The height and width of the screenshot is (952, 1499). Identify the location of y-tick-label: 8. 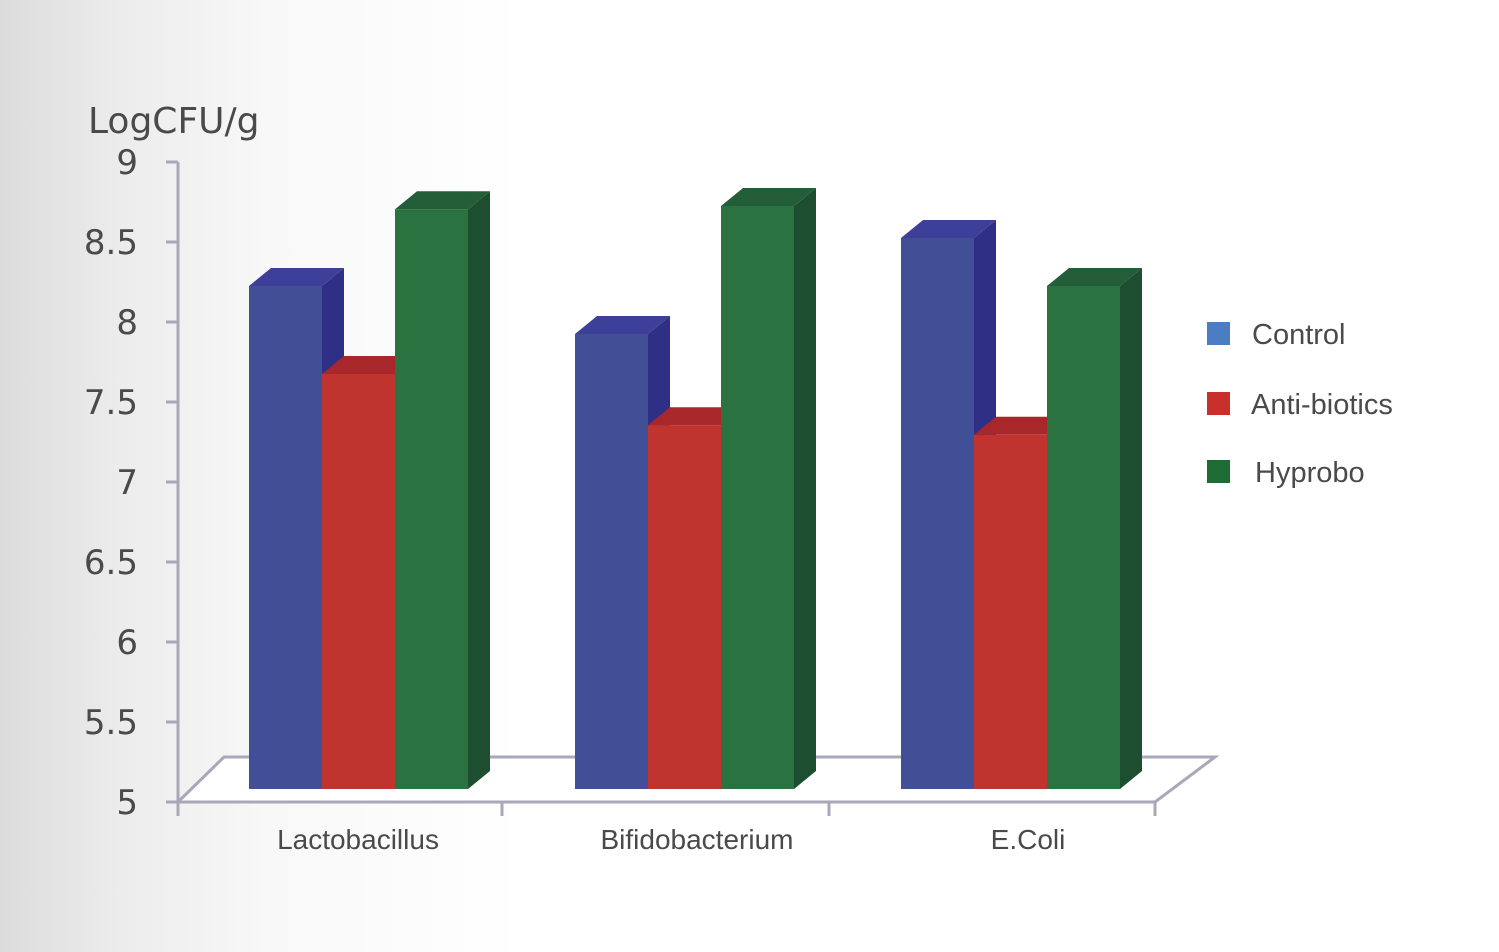
(127, 323).